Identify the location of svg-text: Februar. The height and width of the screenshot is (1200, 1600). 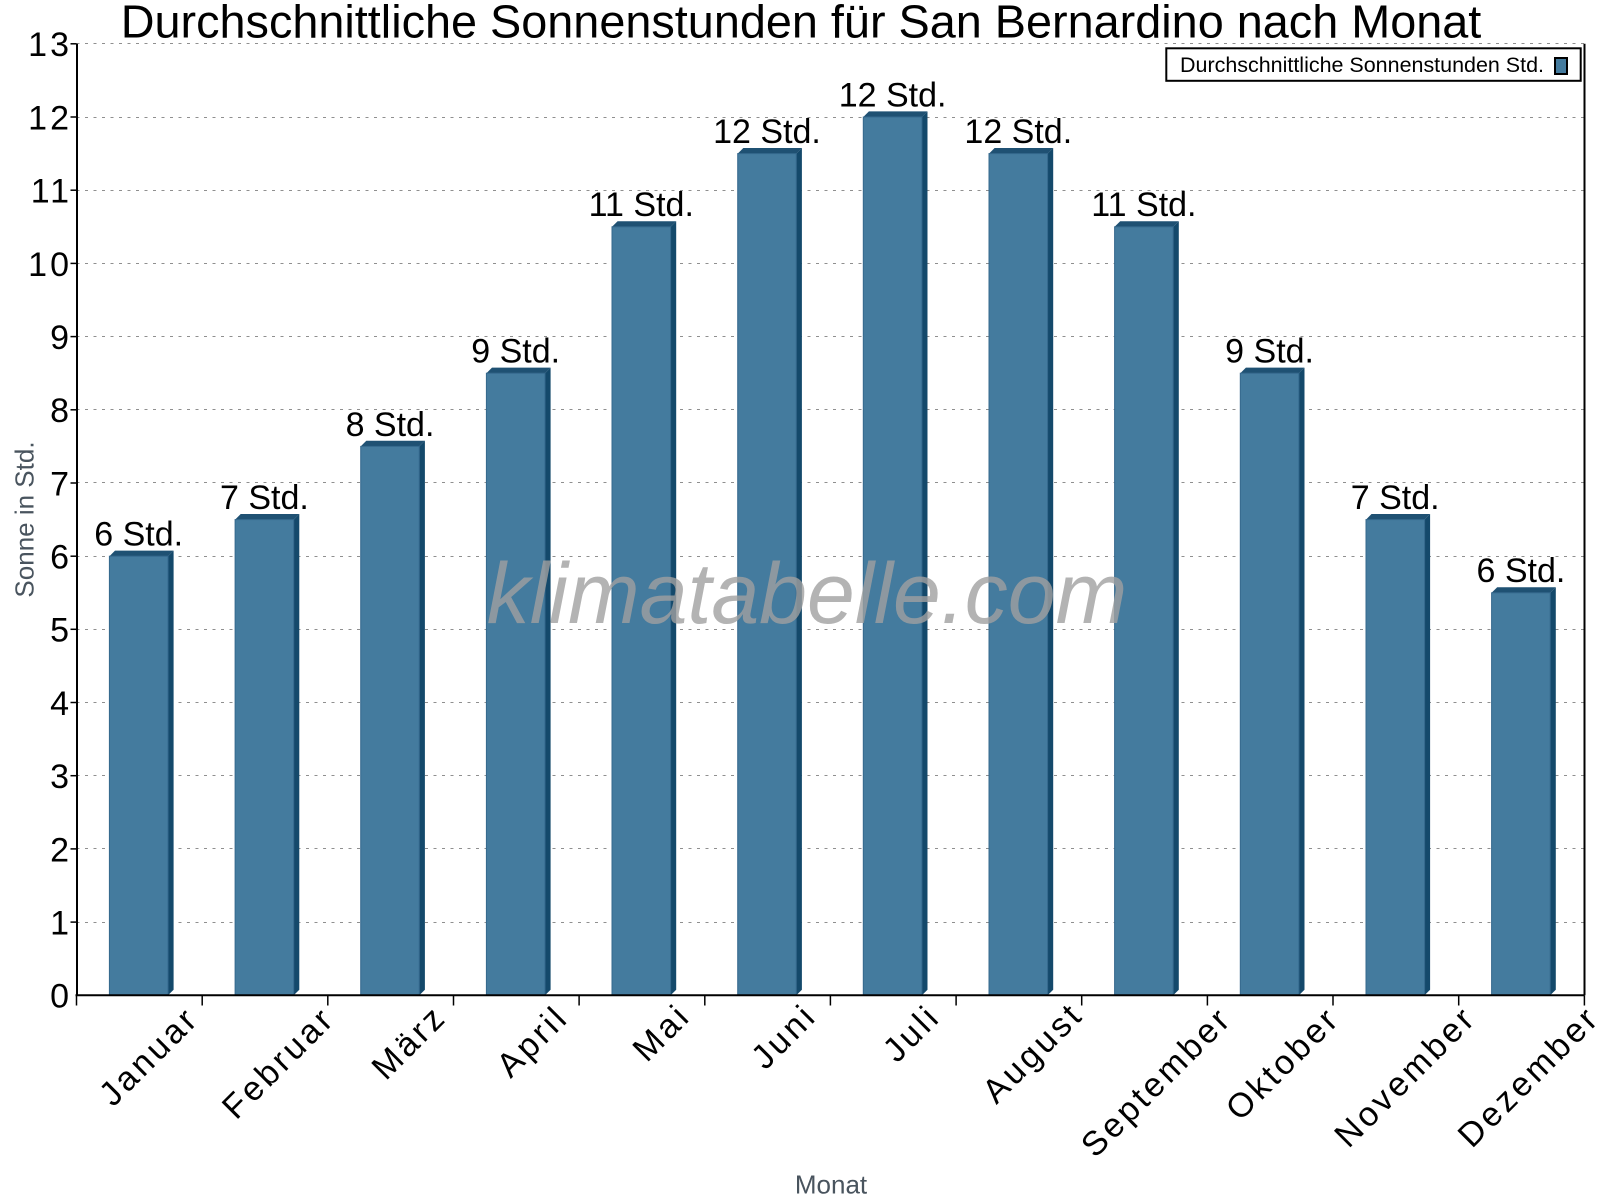
(278, 1062).